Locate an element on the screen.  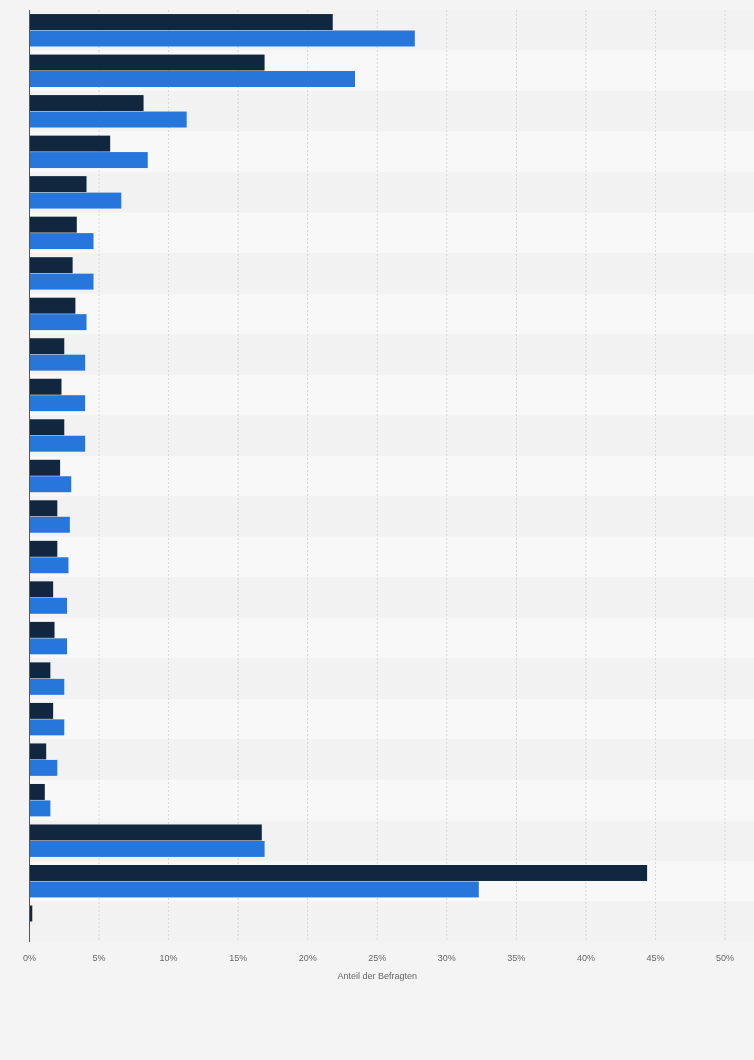
x-tick-label: 20% is located at coordinates (307, 958).